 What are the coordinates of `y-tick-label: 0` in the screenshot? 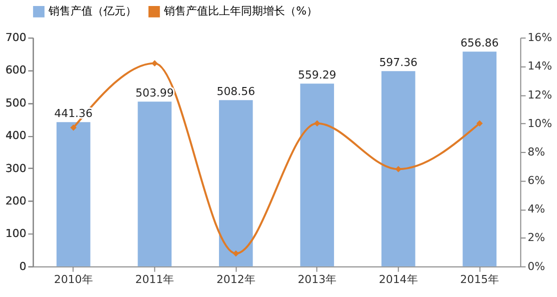 It's located at (22, 266).